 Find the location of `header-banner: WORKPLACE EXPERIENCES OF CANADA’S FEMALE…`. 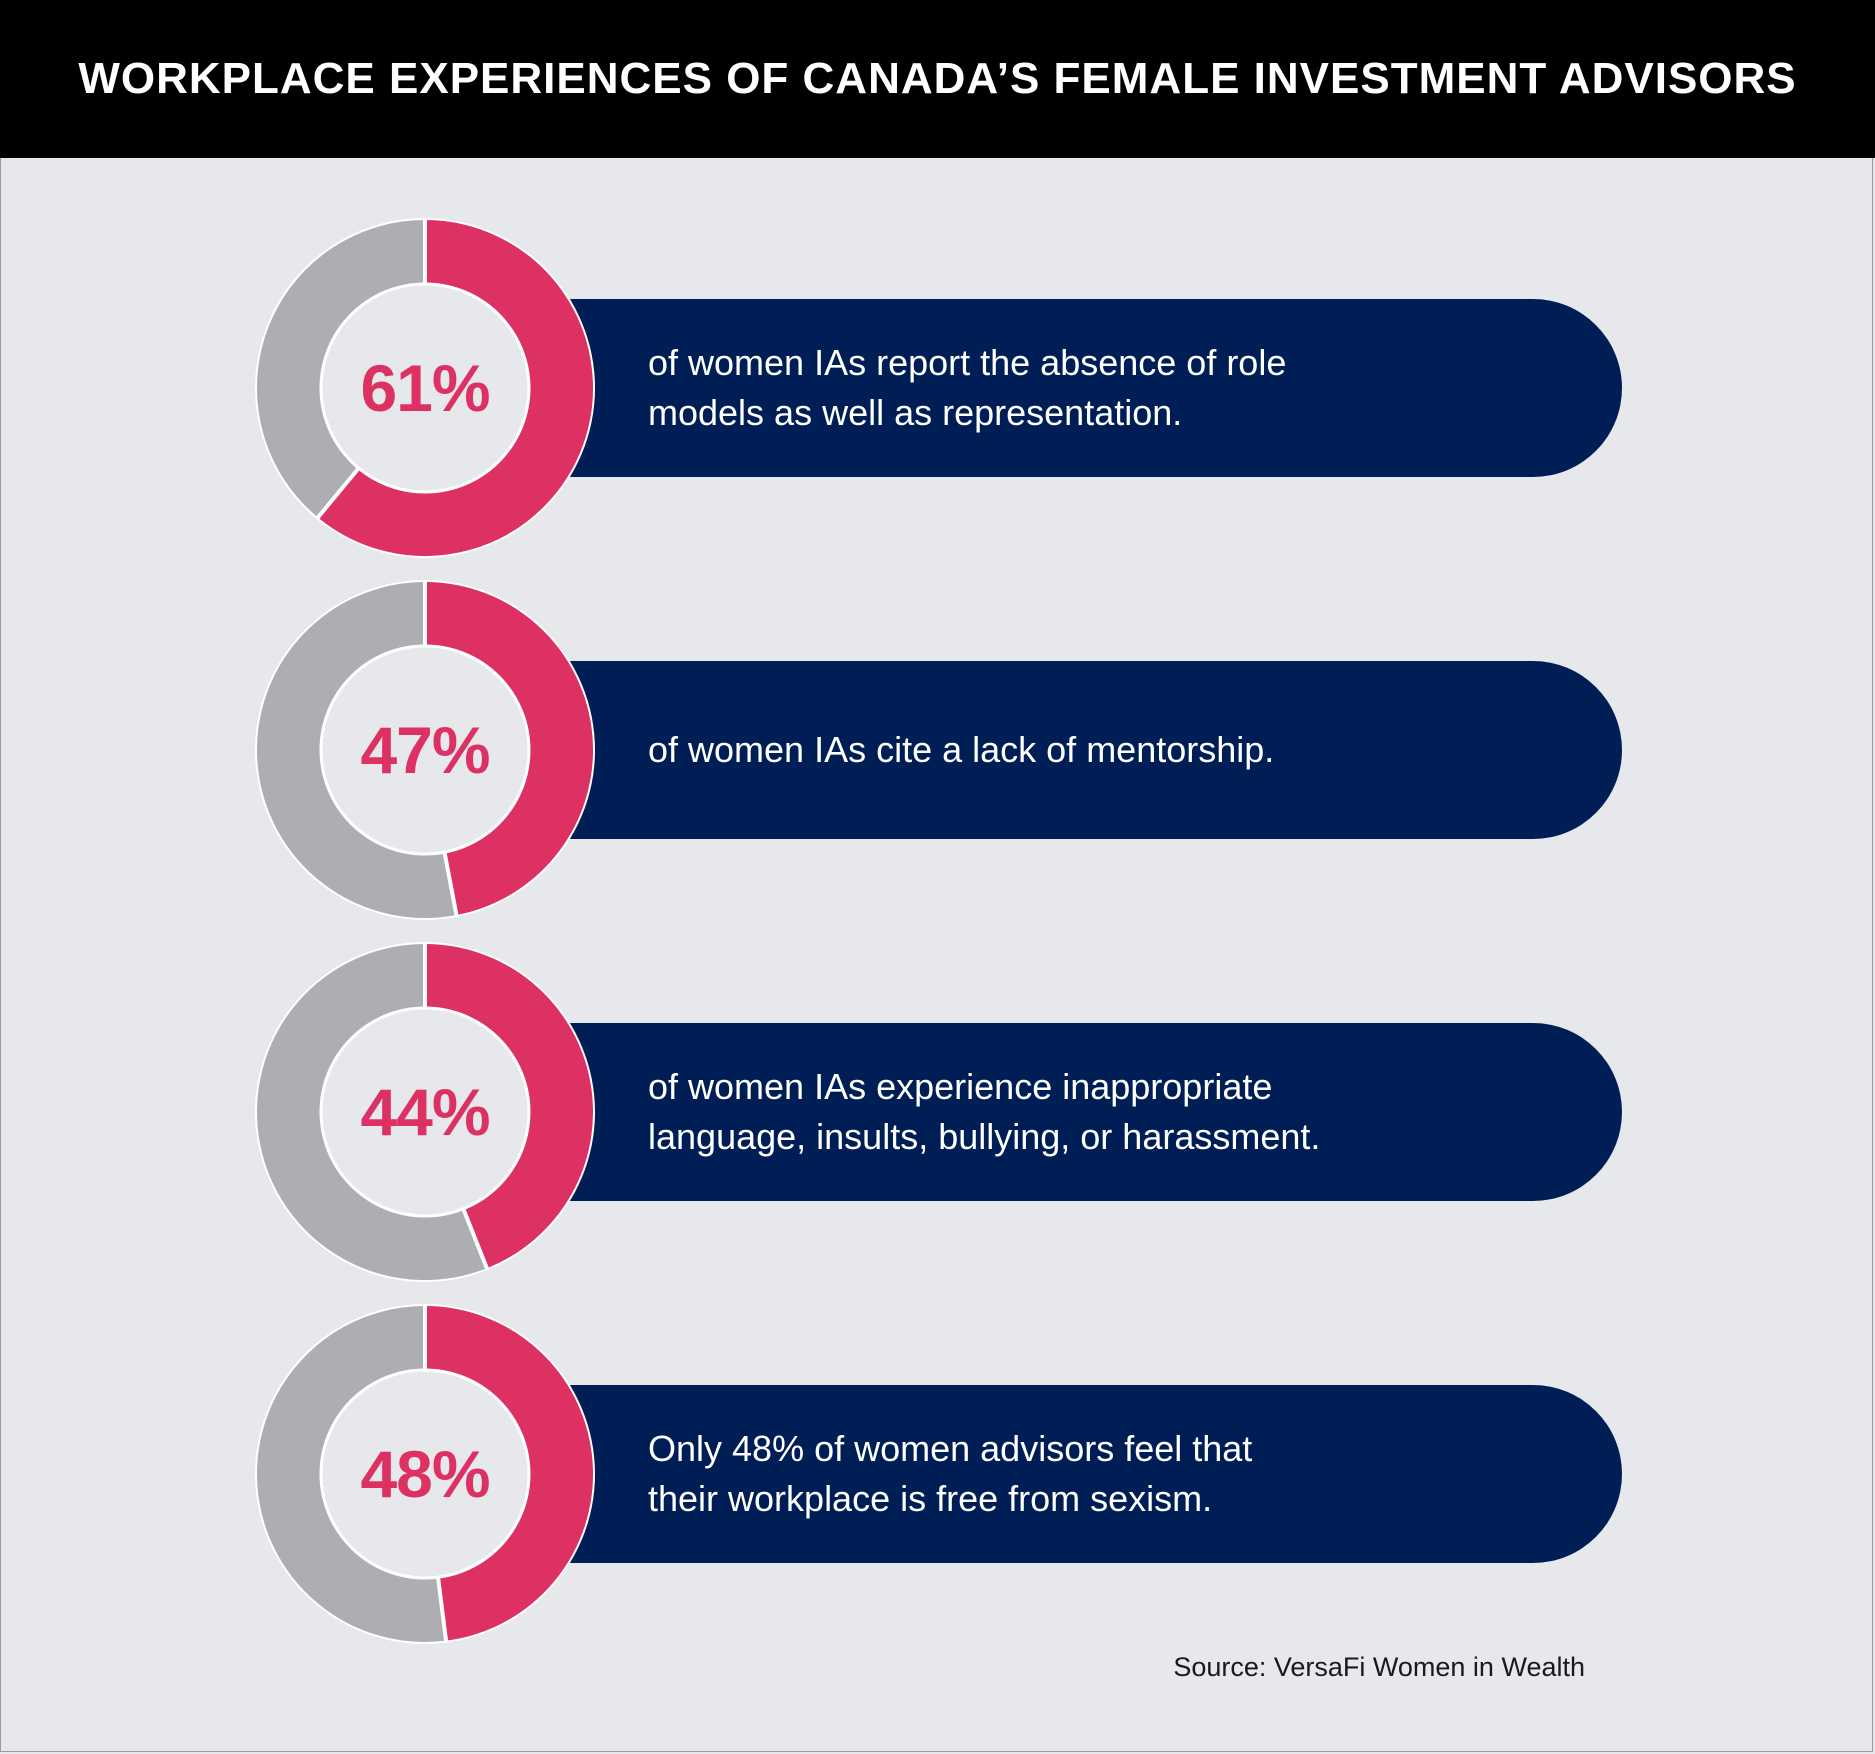

header-banner: WORKPLACE EXPERIENCES OF CANADA’S FEMALE… is located at coordinates (937, 79).